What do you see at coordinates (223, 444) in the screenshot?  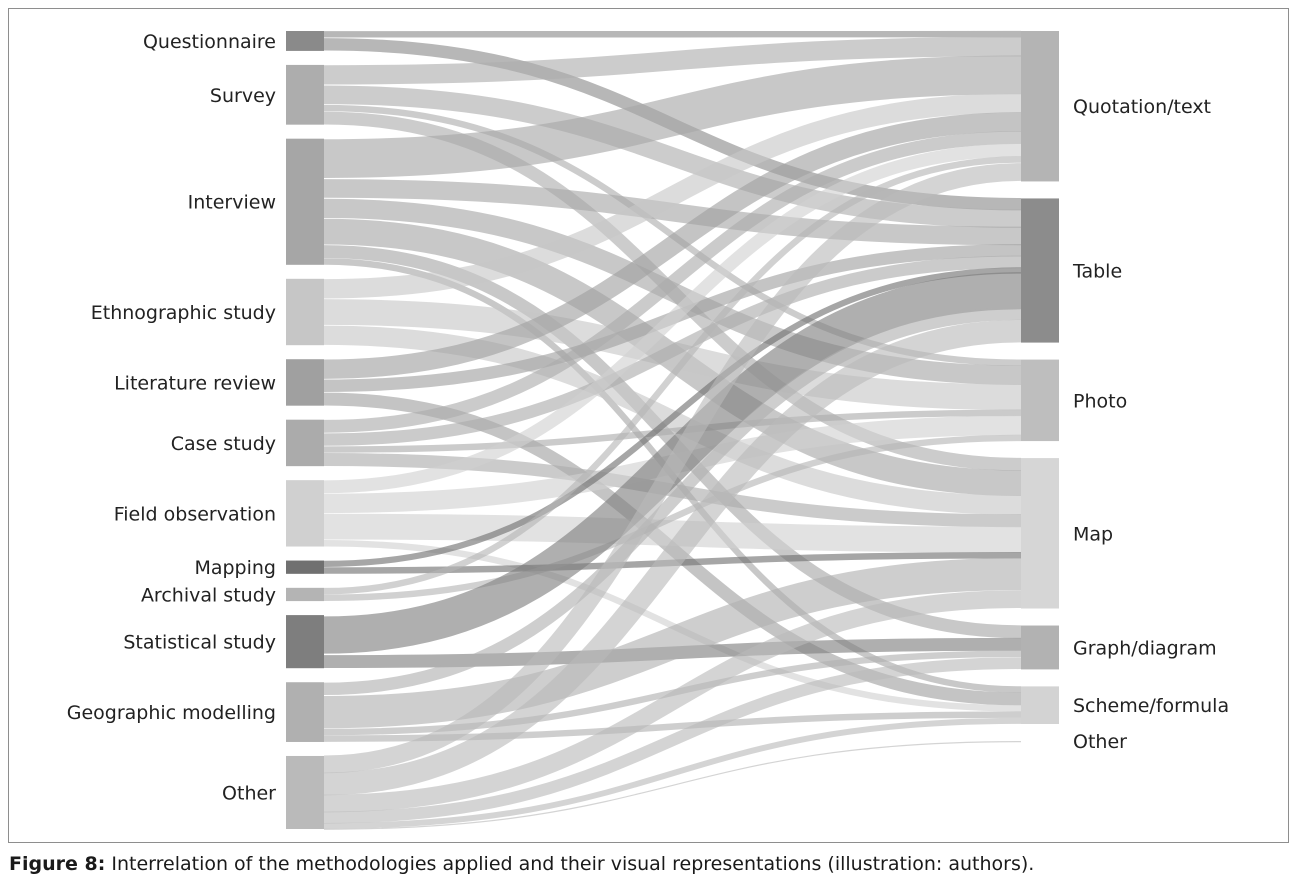 I see `source-label-case-study: Case study` at bounding box center [223, 444].